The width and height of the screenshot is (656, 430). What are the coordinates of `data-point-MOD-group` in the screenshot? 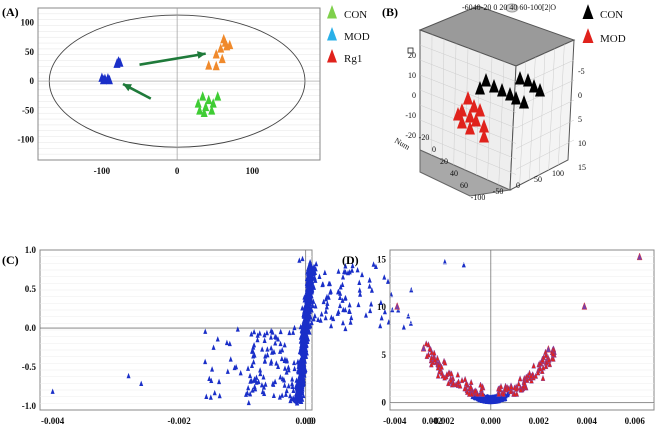 It's located at (120, 62).